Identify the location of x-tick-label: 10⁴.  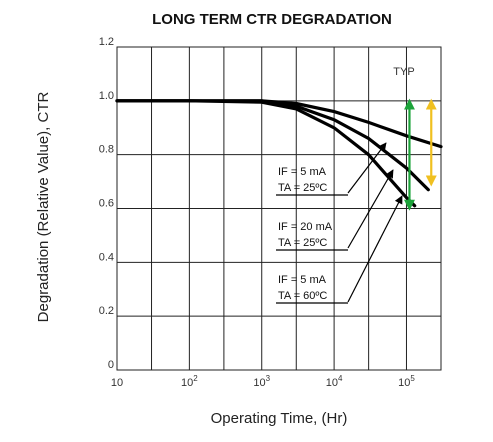
(334, 381).